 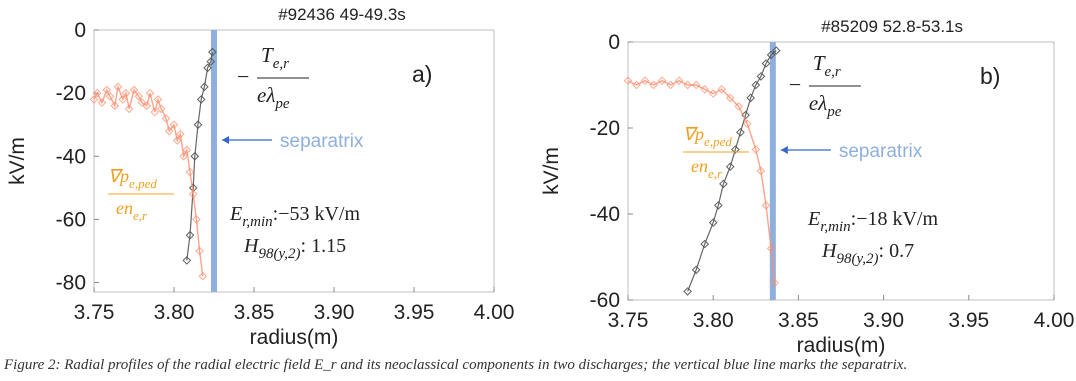 I want to click on chart-title: #92436 49-49.3s, so click(x=342, y=14).